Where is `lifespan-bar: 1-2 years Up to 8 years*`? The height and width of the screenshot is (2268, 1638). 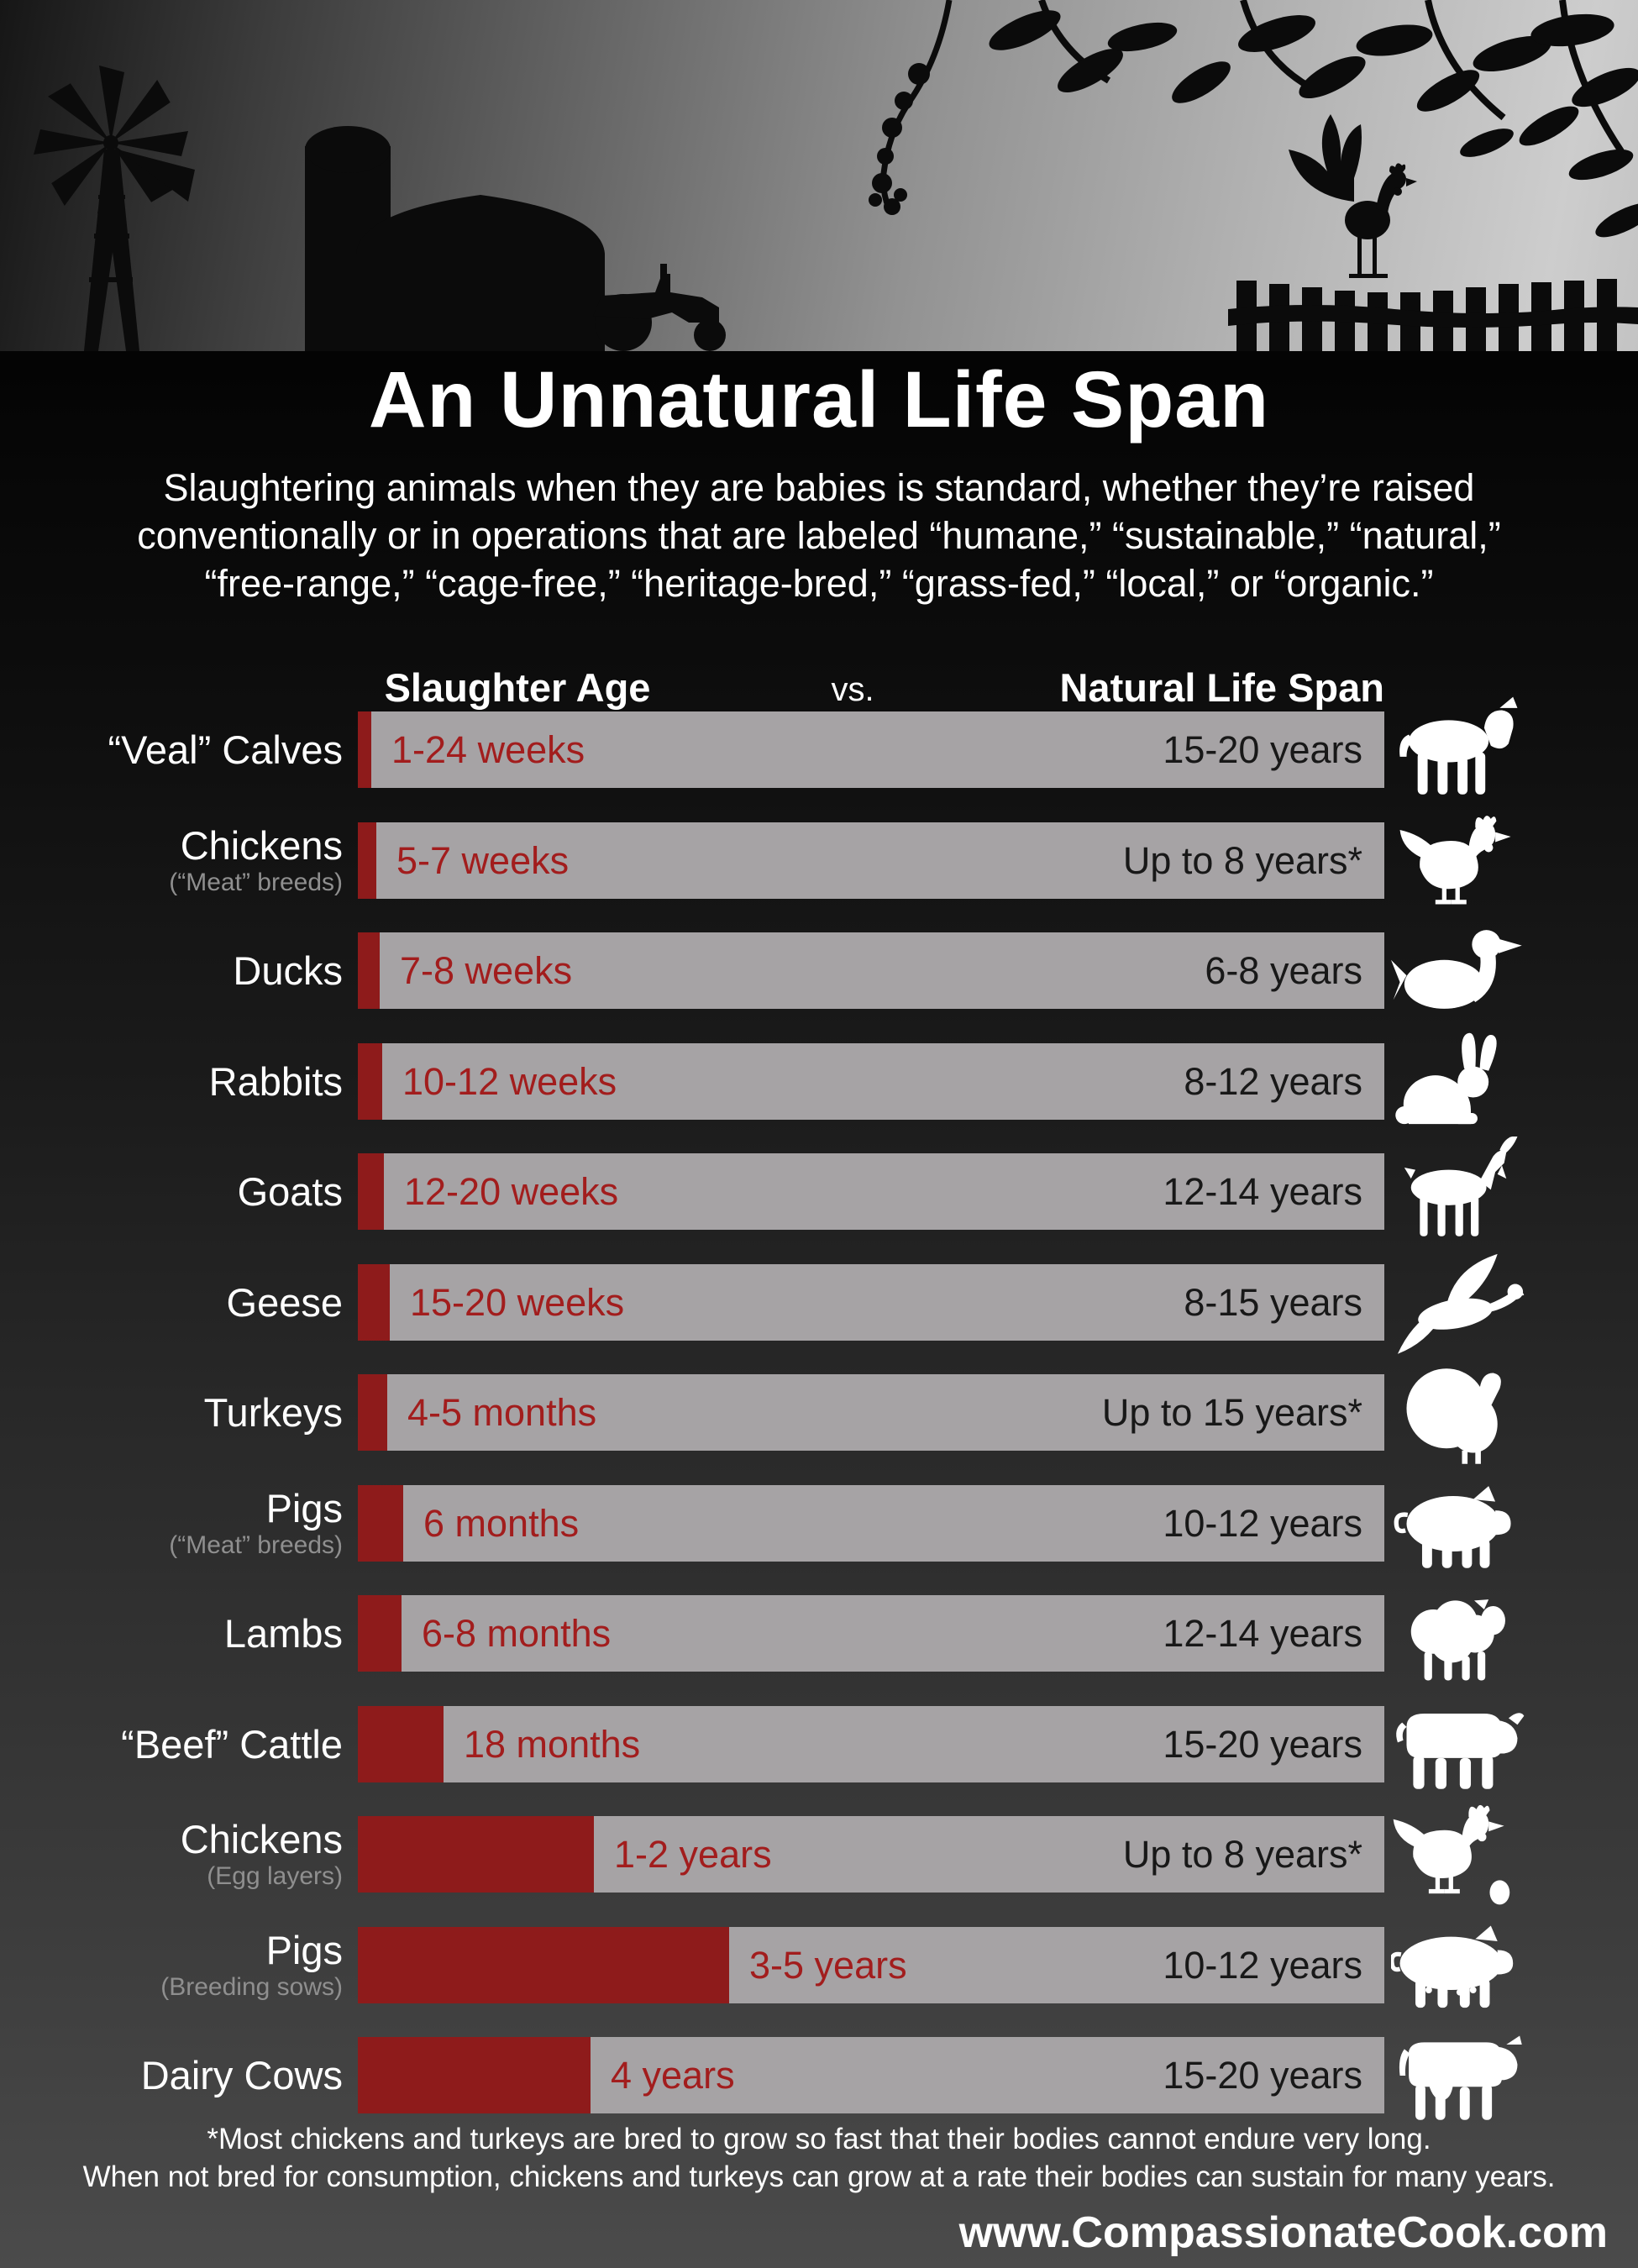 lifespan-bar: 1-2 years Up to 8 years* is located at coordinates (871, 1854).